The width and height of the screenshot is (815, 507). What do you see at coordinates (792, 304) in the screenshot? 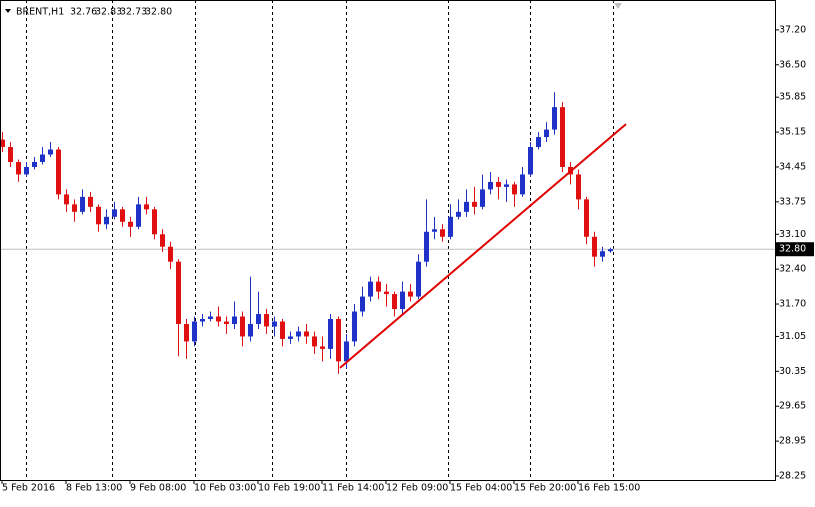
I see `y-tick-label: 31.70` at bounding box center [792, 304].